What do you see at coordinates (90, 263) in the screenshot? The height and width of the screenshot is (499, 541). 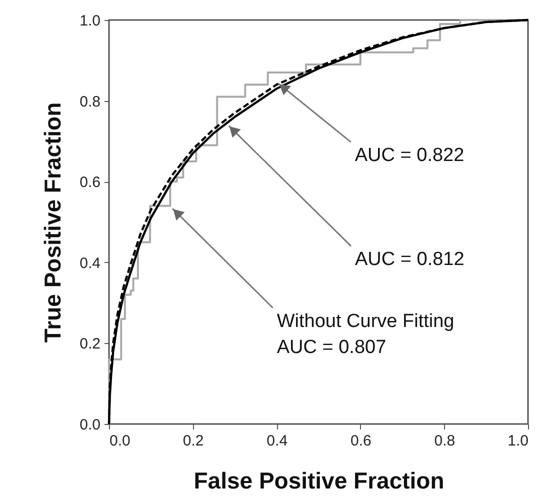 I see `y-tick-label: 0.4` at bounding box center [90, 263].